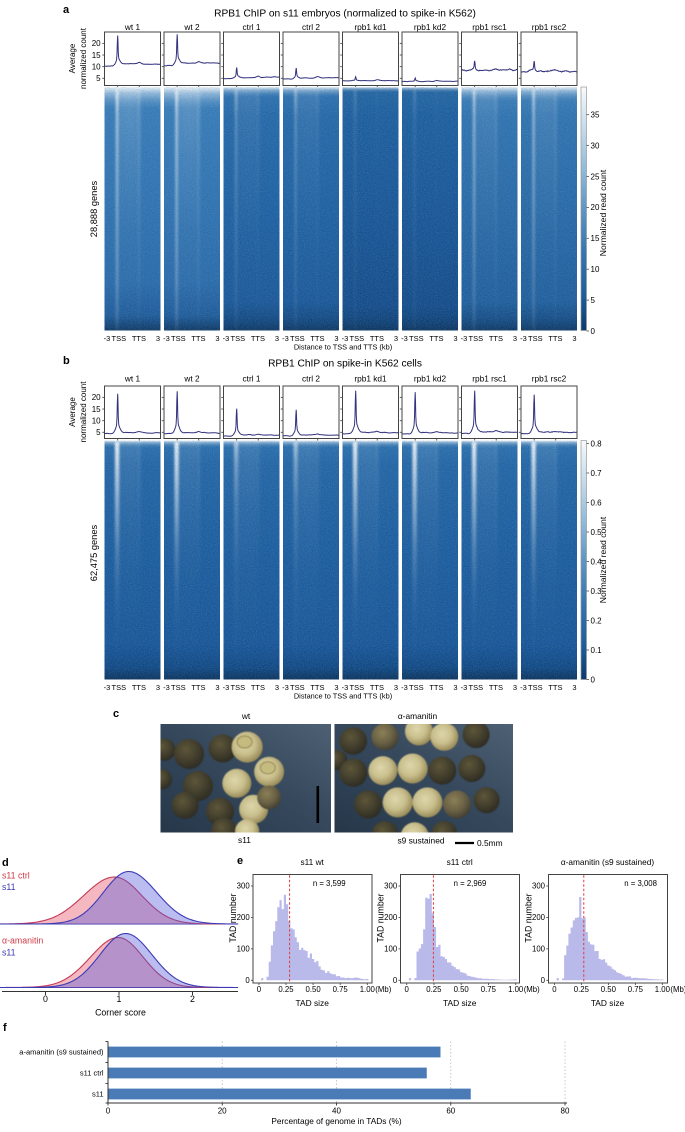  Describe the element at coordinates (640, 883) in the screenshot. I see `svg-text: n = 3,008` at that location.